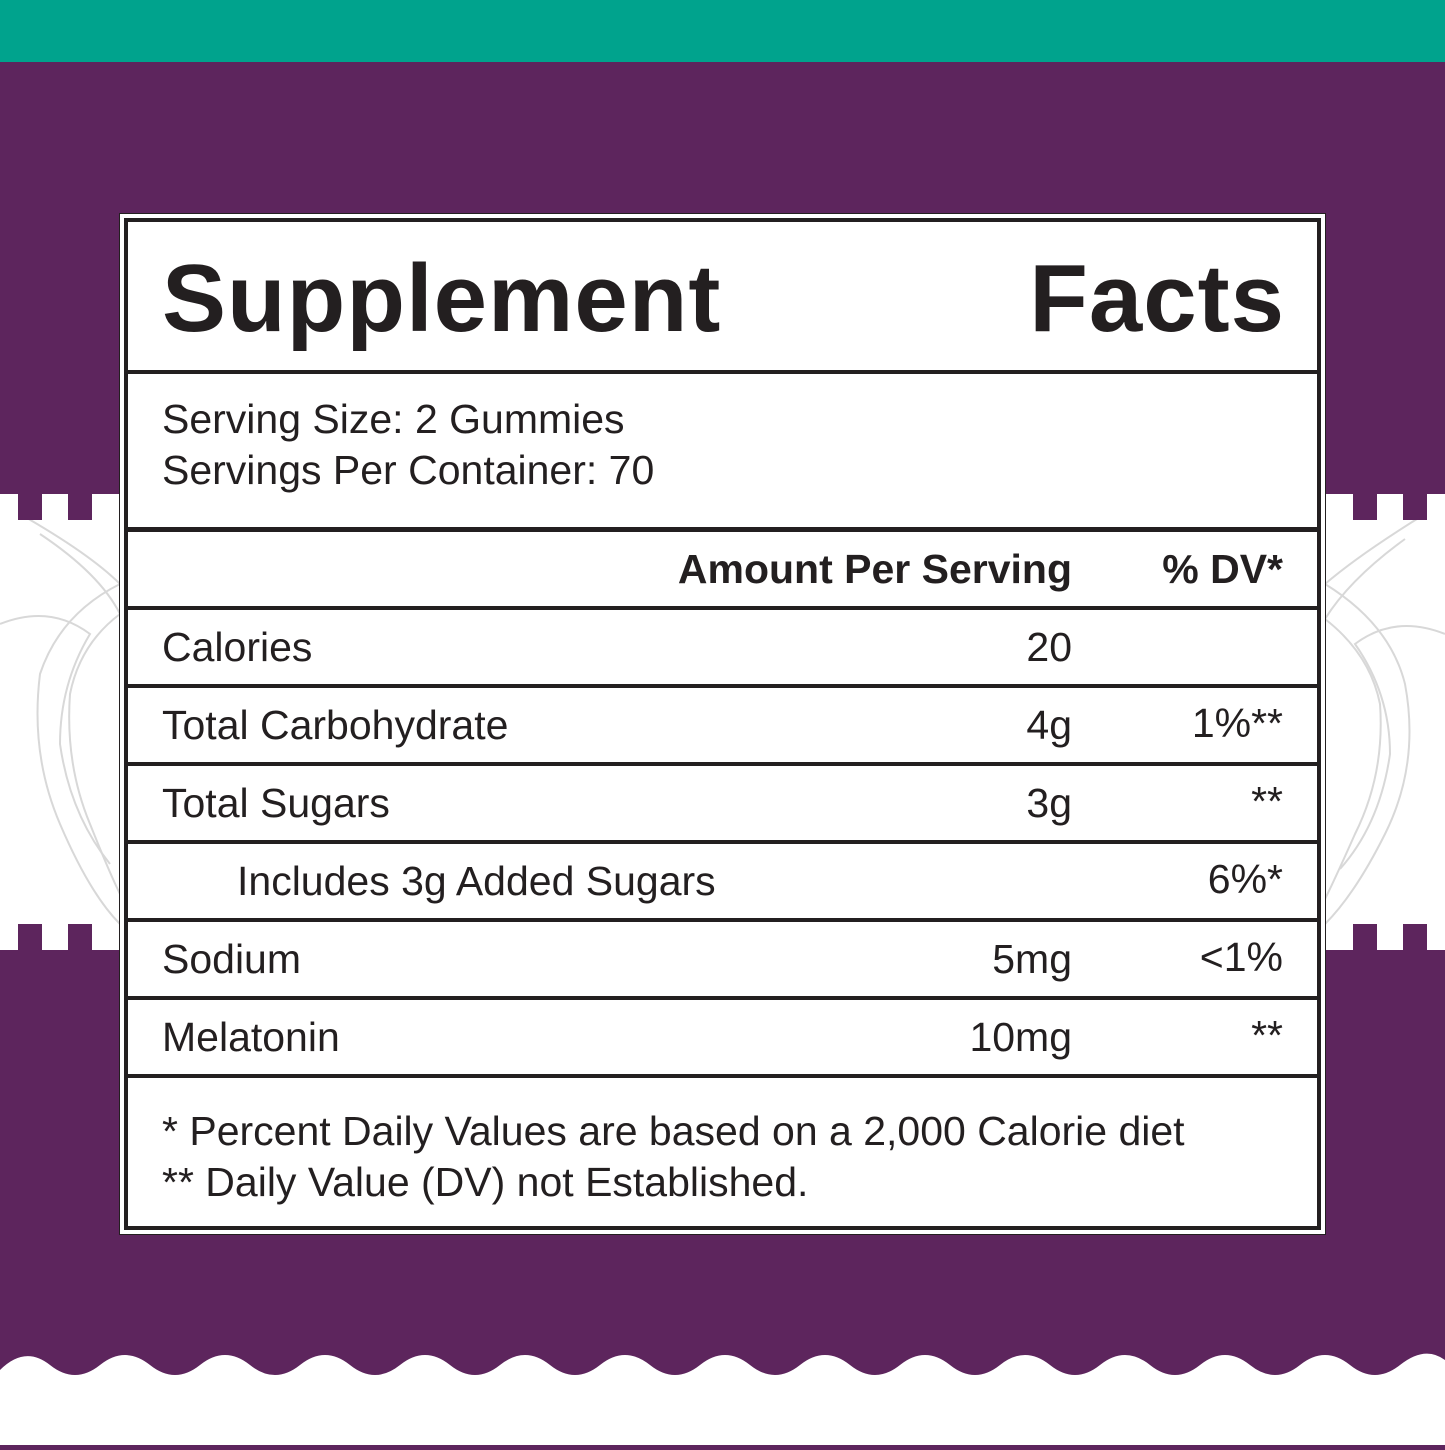 Image resolution: width=1445 pixels, height=1450 pixels. What do you see at coordinates (1157, 298) in the screenshot?
I see `title-word-facts: Facts` at bounding box center [1157, 298].